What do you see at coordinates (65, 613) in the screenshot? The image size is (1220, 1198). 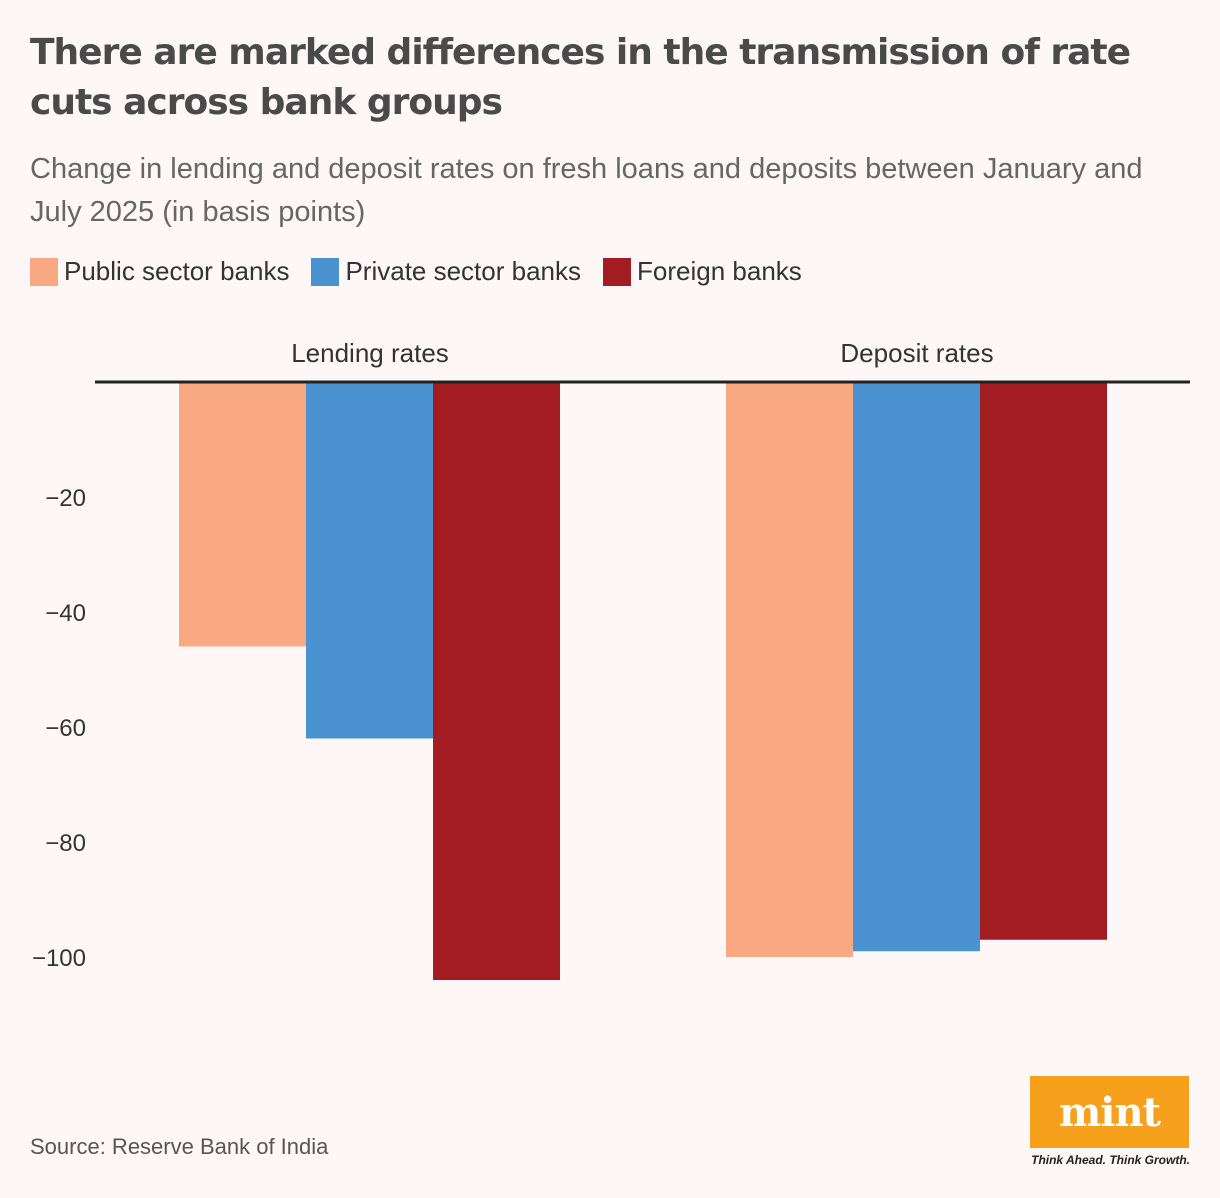 I see `y-tick-label: −40` at bounding box center [65, 613].